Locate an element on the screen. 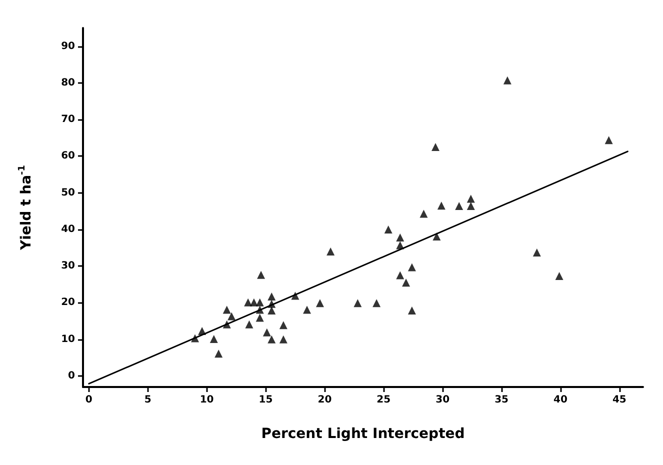  x-tick-label: 0 is located at coordinates (88, 400).